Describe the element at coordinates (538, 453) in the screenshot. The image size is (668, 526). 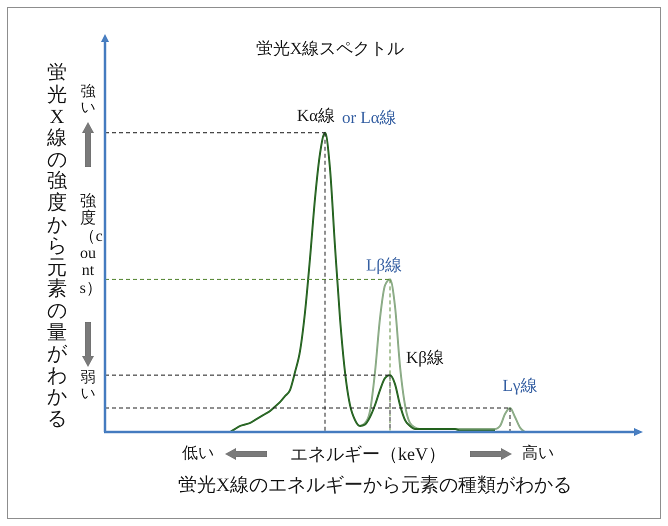
I see `text: 高い` at that location.